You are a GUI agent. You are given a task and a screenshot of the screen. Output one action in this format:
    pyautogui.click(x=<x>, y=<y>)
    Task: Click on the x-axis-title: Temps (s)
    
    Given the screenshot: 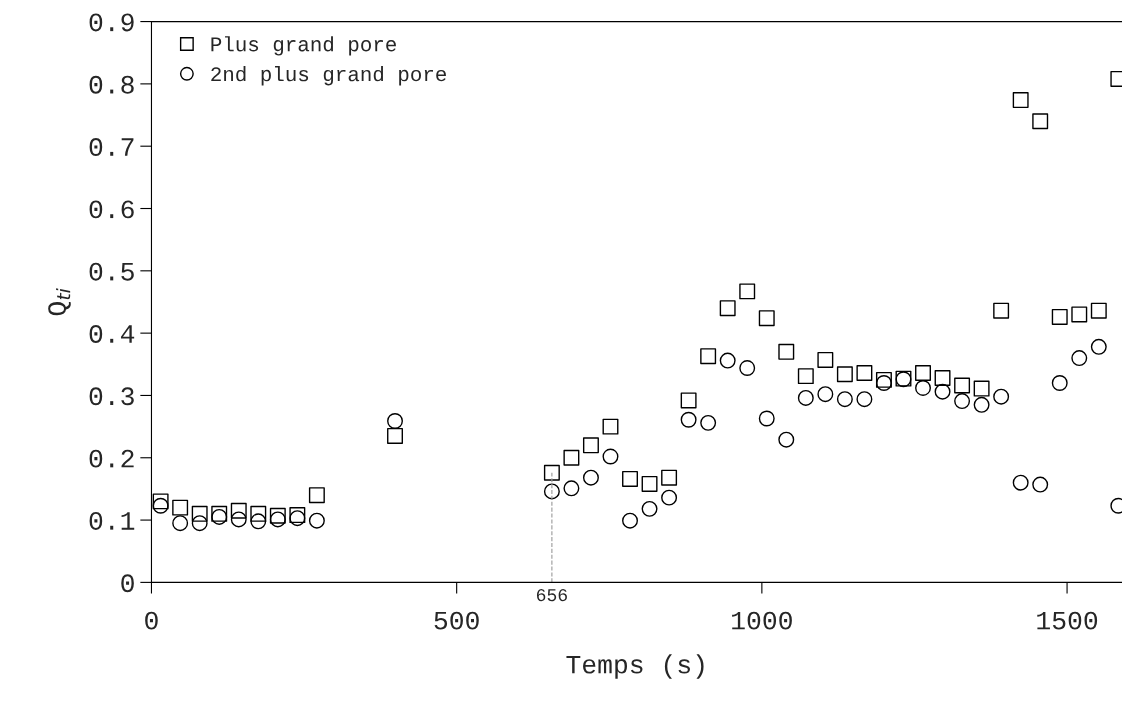 What is the action you would take?
    pyautogui.click(x=635, y=666)
    